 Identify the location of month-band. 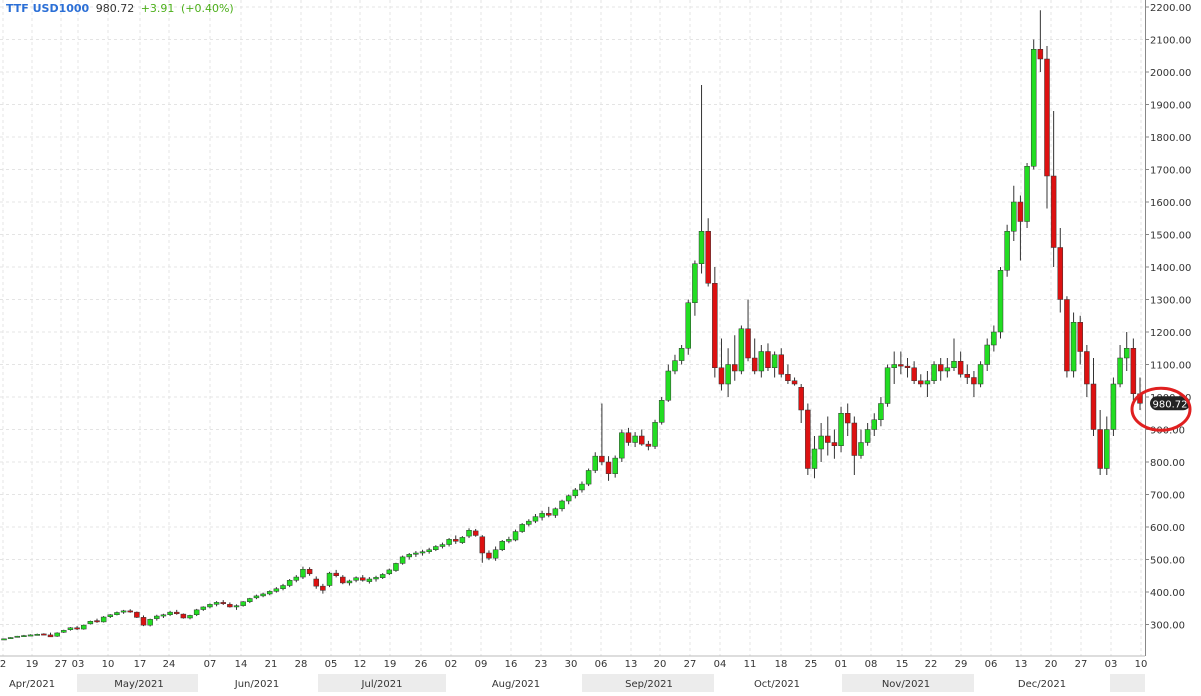
(137, 683).